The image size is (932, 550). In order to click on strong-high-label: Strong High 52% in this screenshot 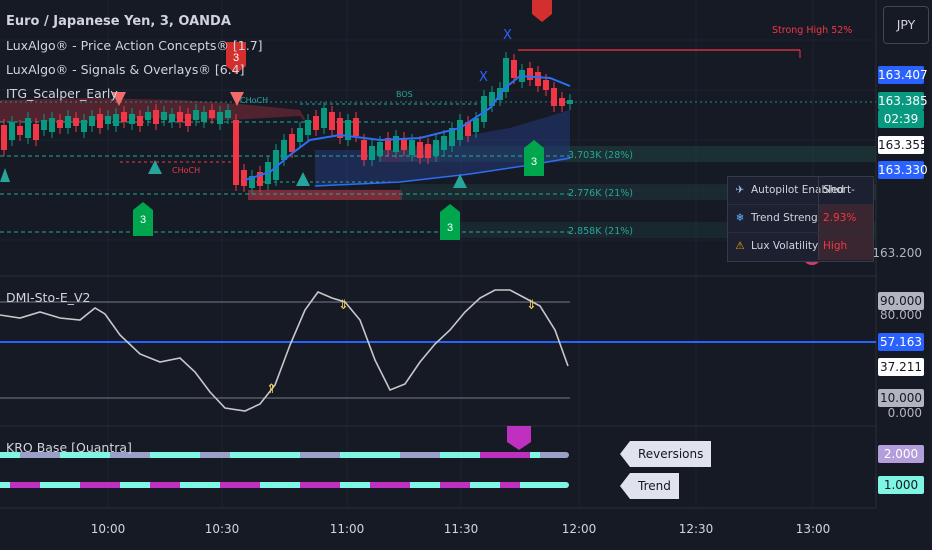, I will do `click(812, 30)`.